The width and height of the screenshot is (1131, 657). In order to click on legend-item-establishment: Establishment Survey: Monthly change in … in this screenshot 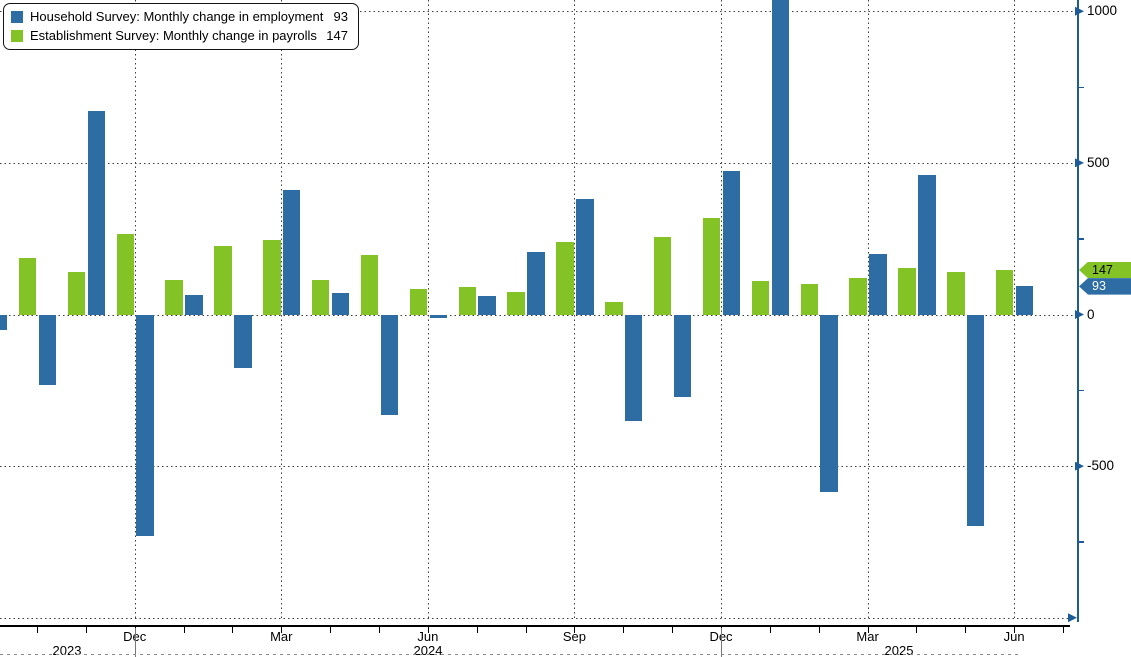, I will do `click(179, 35)`.